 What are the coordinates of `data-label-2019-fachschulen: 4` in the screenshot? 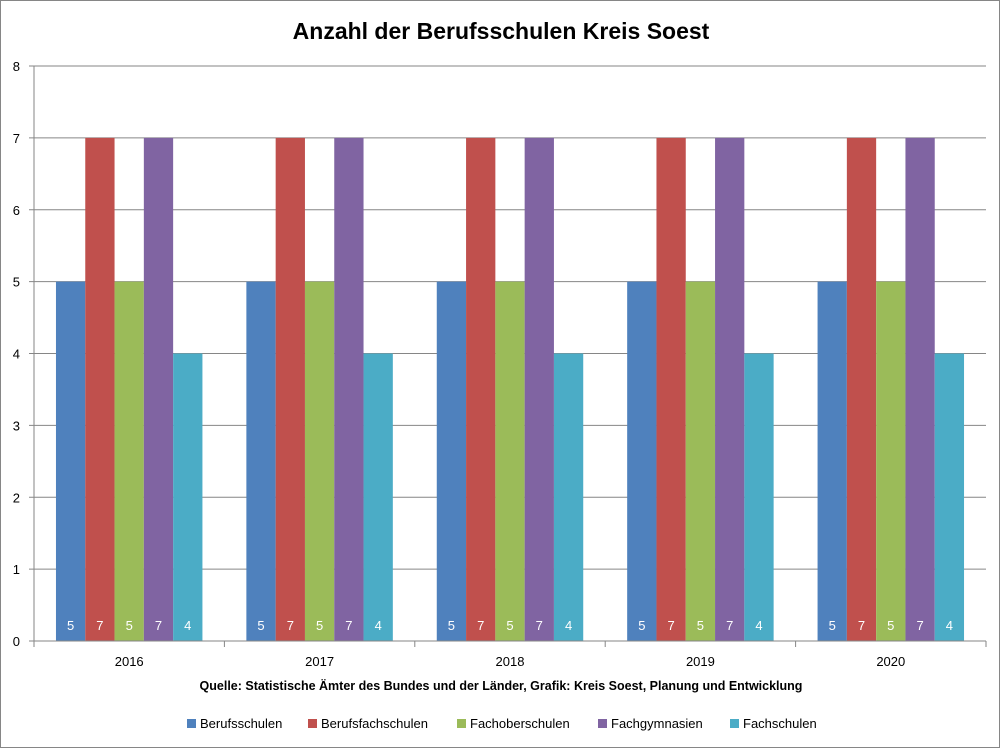 It's located at (758, 625).